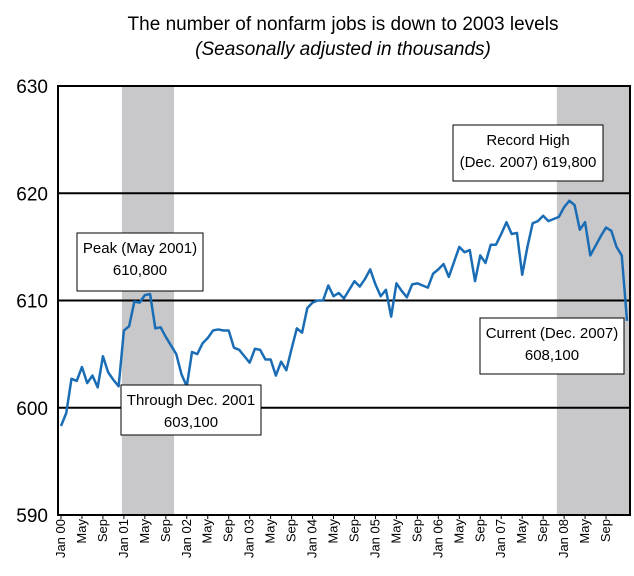 Image resolution: width=634 pixels, height=576 pixels. What do you see at coordinates (249, 538) in the screenshot?
I see `x-tick-label: Jan 03` at bounding box center [249, 538].